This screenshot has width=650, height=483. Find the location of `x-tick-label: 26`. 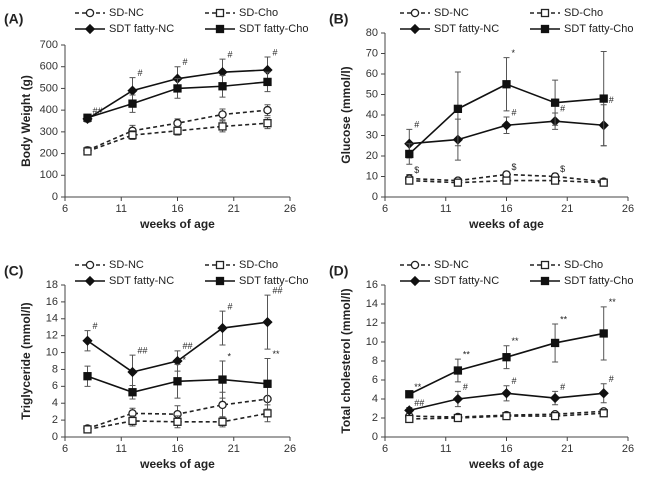

x-tick-label: 26 is located at coordinates (290, 449).